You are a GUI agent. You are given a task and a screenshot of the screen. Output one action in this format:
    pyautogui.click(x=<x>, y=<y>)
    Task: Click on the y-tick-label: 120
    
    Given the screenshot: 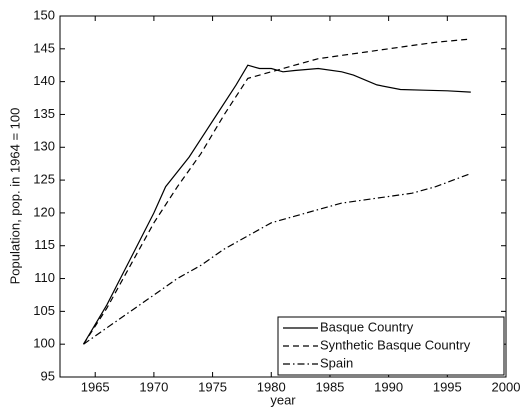 What is the action you would take?
    pyautogui.click(x=44, y=211)
    